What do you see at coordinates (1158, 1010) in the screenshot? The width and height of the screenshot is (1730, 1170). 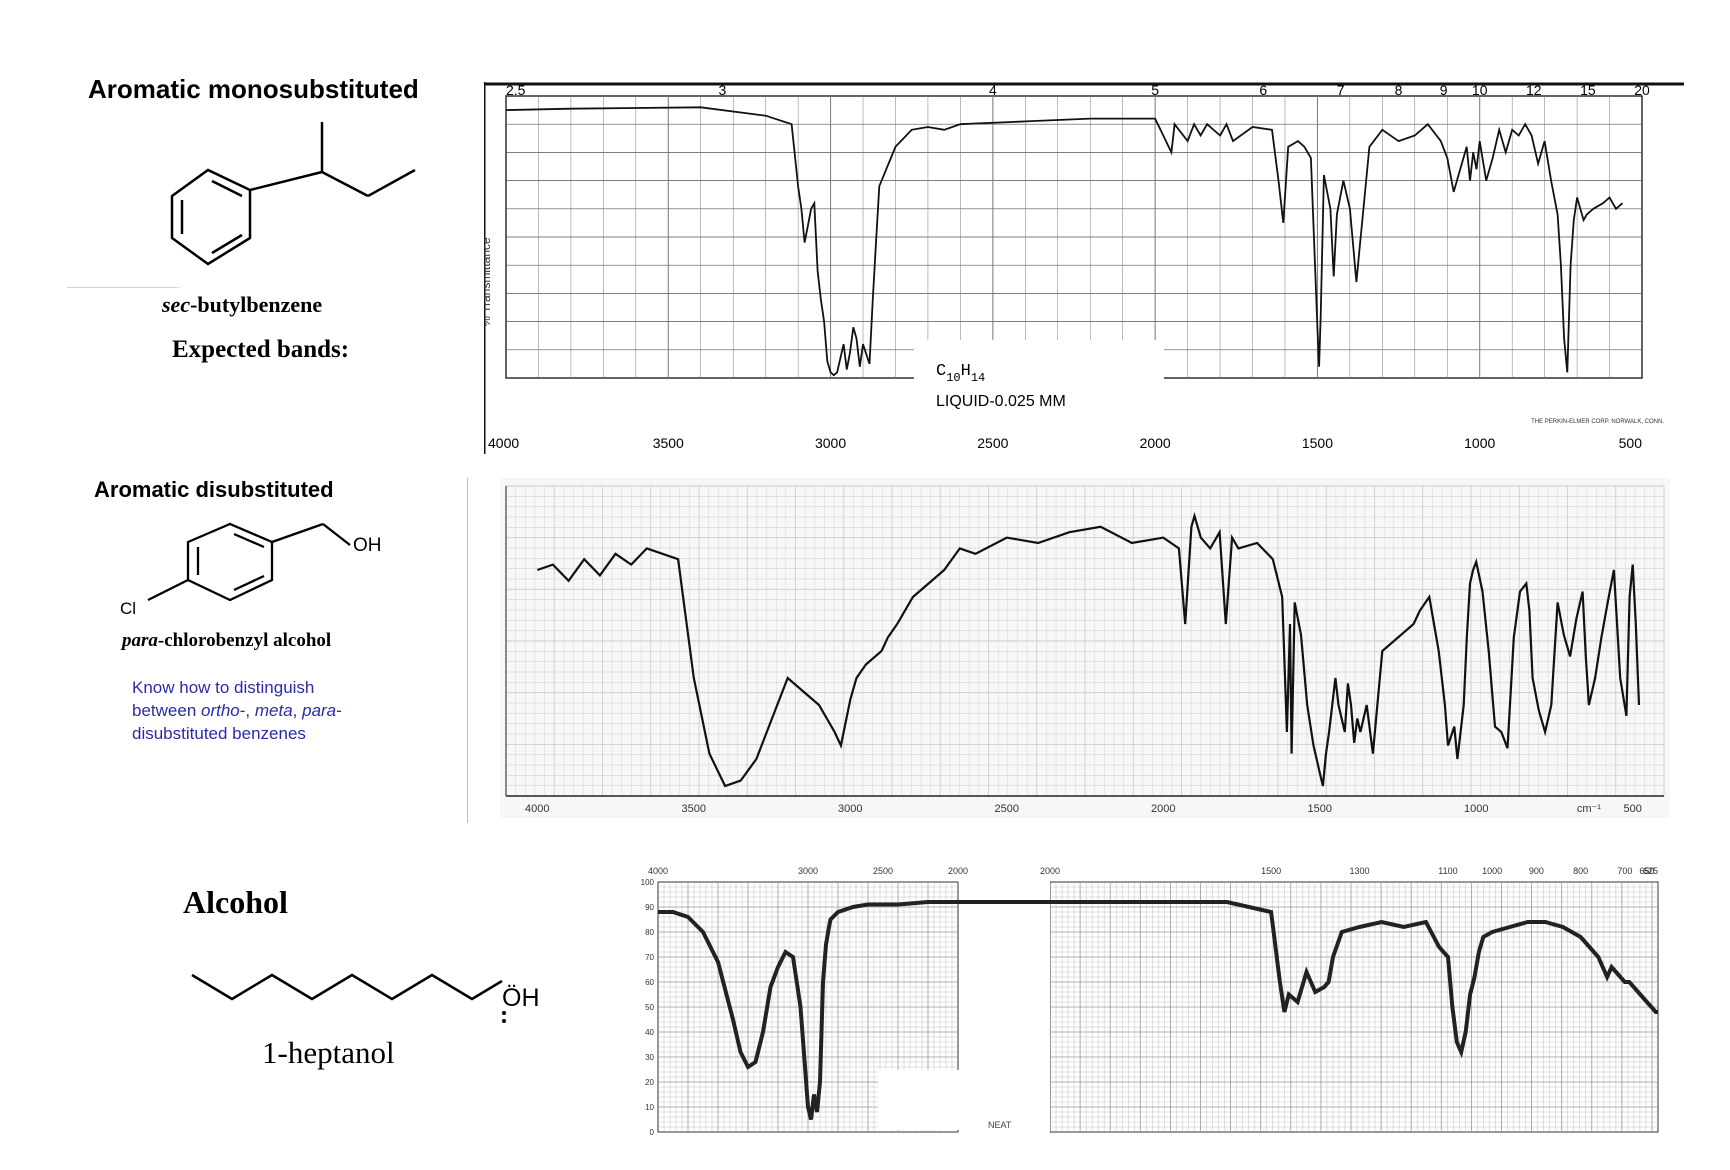 I see `spec3-trace` at bounding box center [1158, 1010].